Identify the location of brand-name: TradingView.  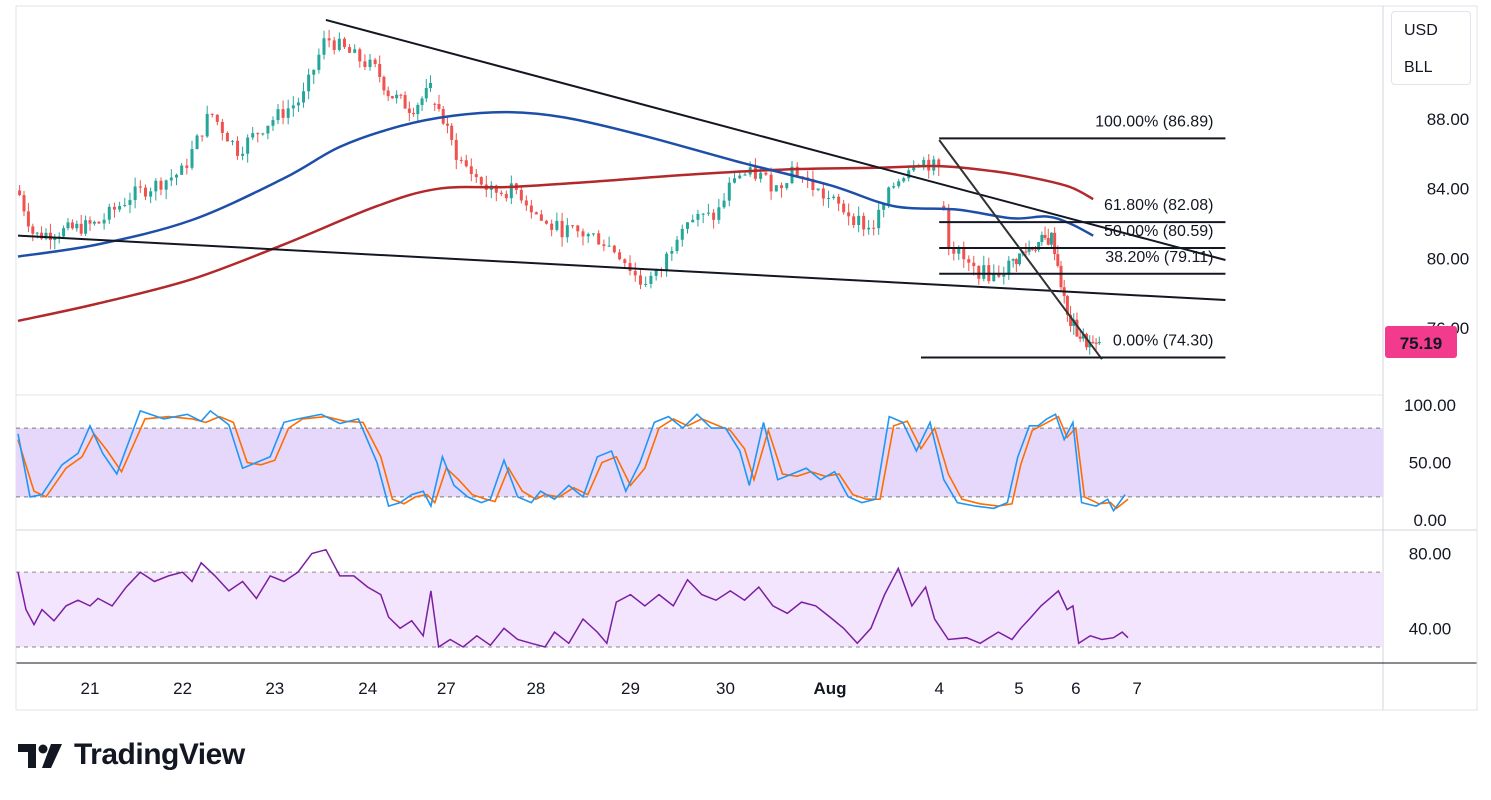
(159, 754).